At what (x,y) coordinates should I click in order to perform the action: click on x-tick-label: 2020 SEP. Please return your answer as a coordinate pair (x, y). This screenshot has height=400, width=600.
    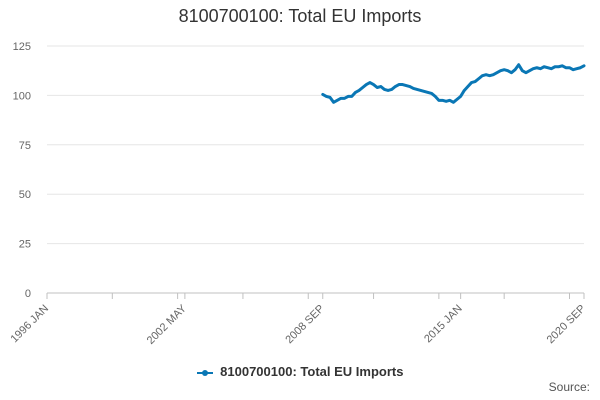
    Looking at the image, I should click on (567, 325).